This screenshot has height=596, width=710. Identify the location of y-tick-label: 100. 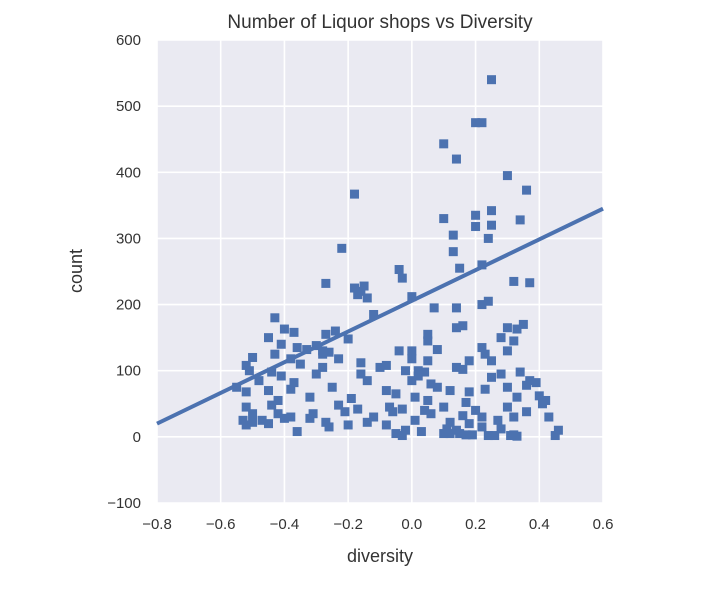
(128, 371).